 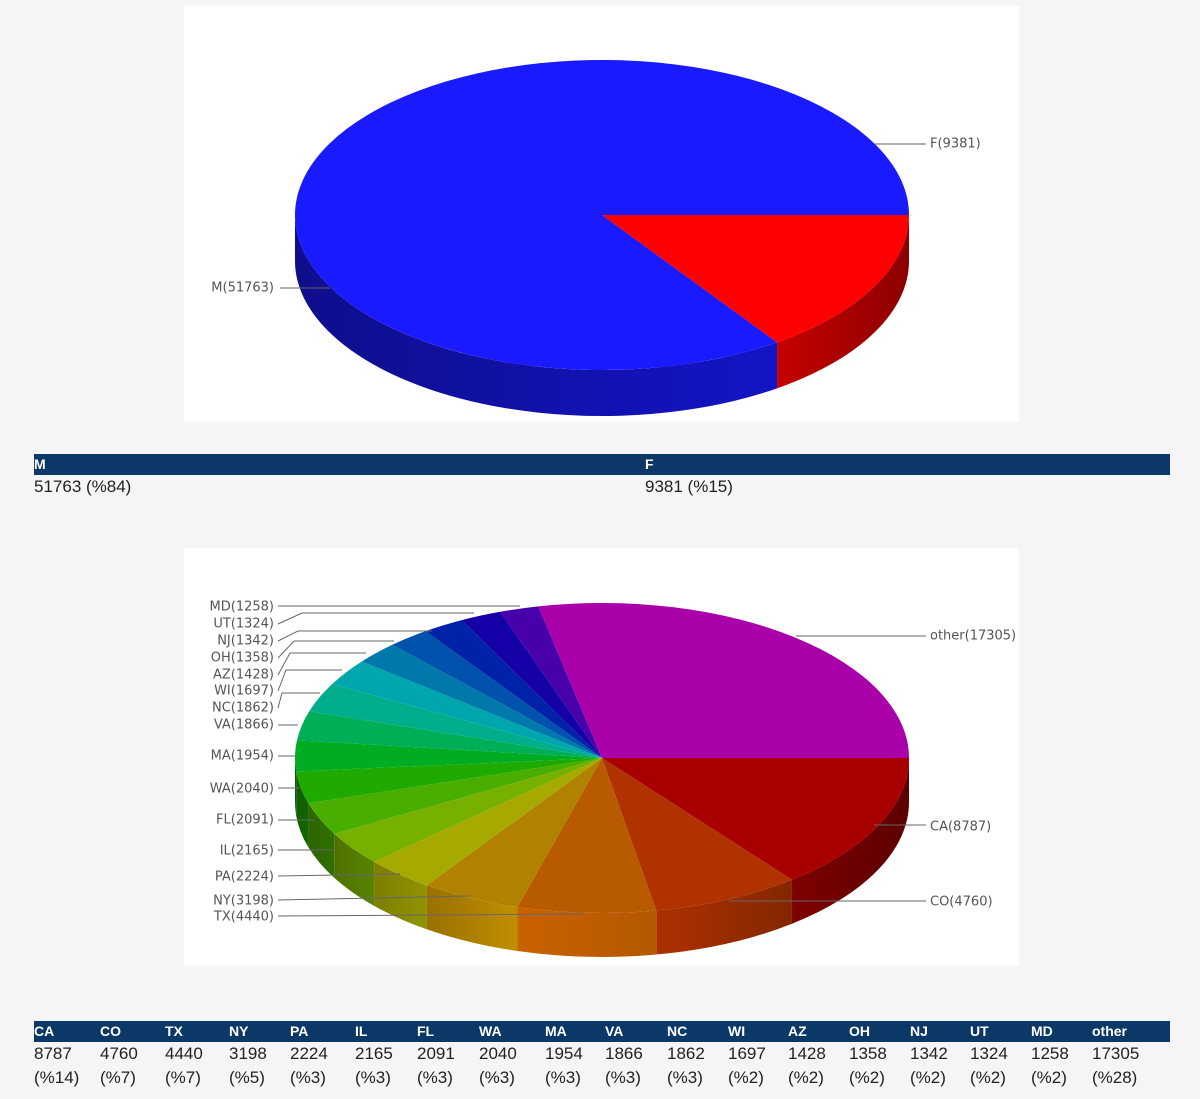 What do you see at coordinates (449, 781) in the screenshot?
I see `pie-slice-wa` at bounding box center [449, 781].